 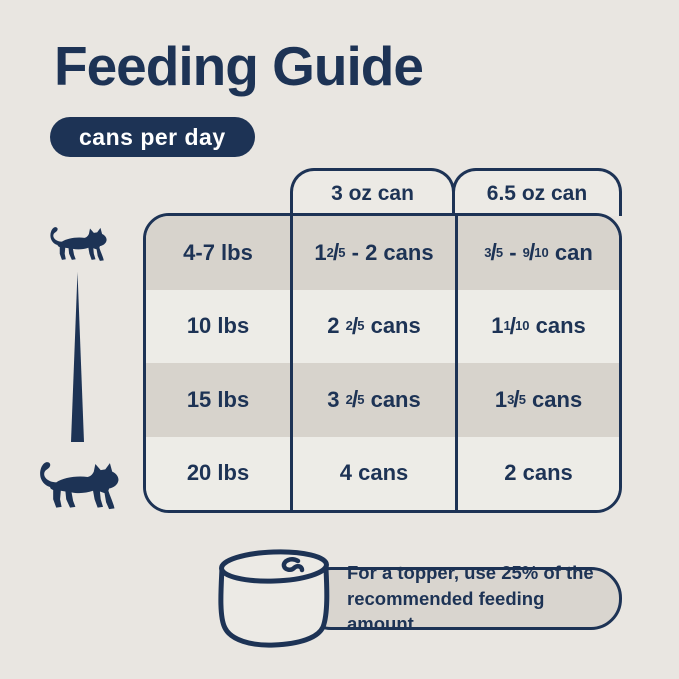 I want to click on small-can-value: 3 2/5 cans, so click(x=374, y=399).